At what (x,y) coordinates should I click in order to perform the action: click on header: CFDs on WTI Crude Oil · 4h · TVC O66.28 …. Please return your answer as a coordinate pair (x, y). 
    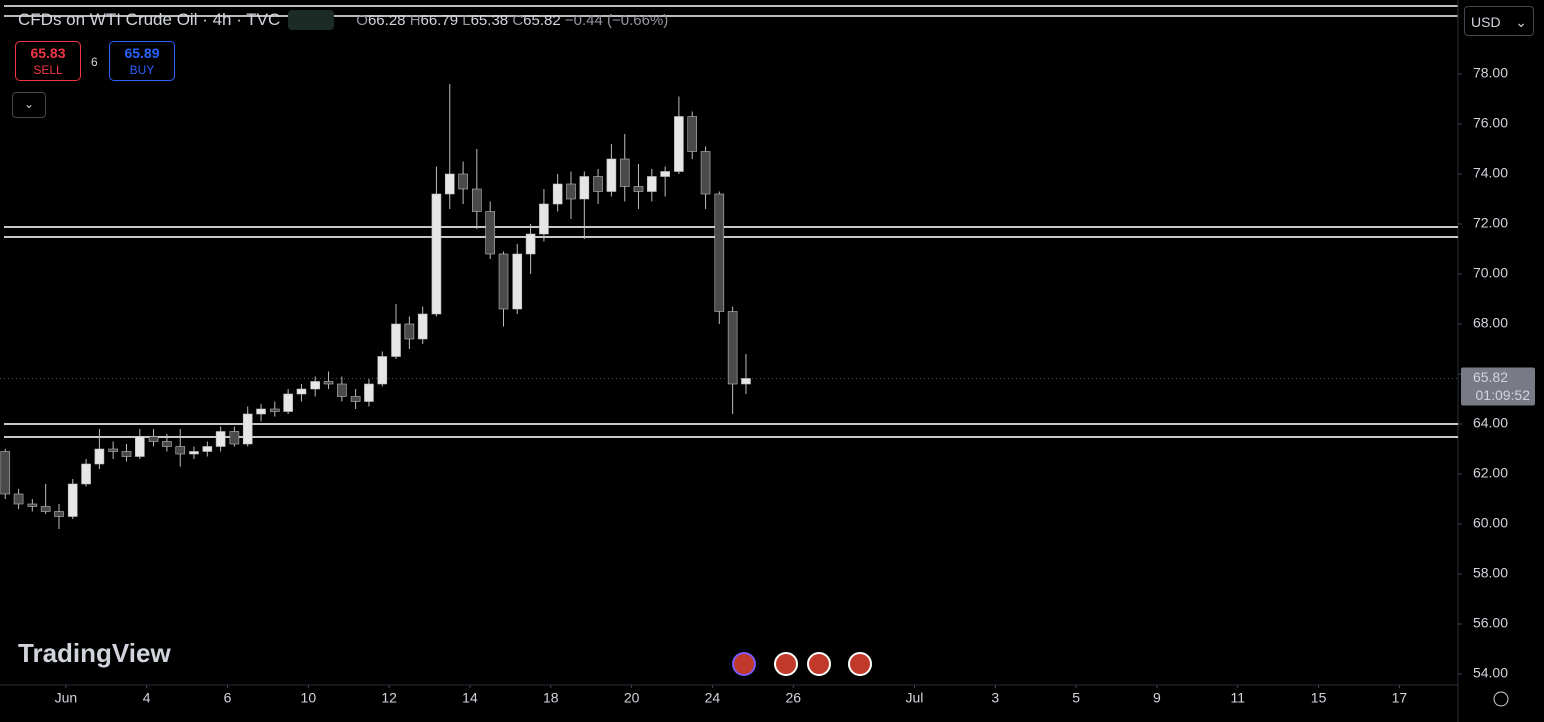
    Looking at the image, I should click on (343, 20).